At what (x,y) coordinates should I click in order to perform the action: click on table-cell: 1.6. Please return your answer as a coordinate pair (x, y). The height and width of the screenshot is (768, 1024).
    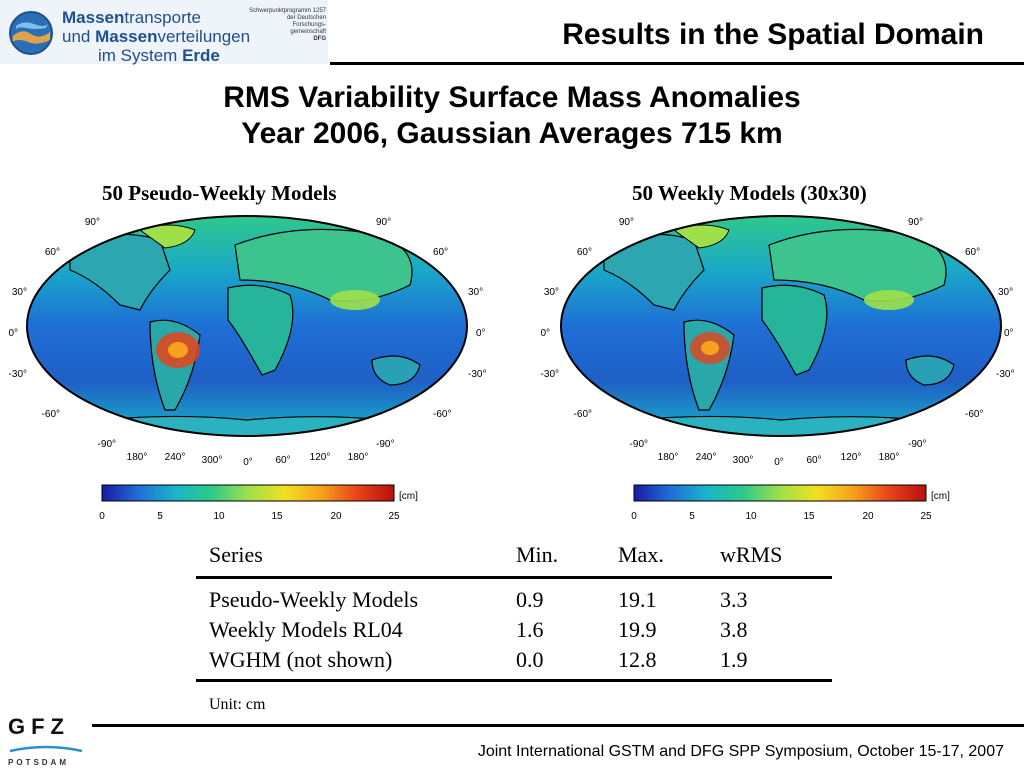
    Looking at the image, I should click on (530, 629).